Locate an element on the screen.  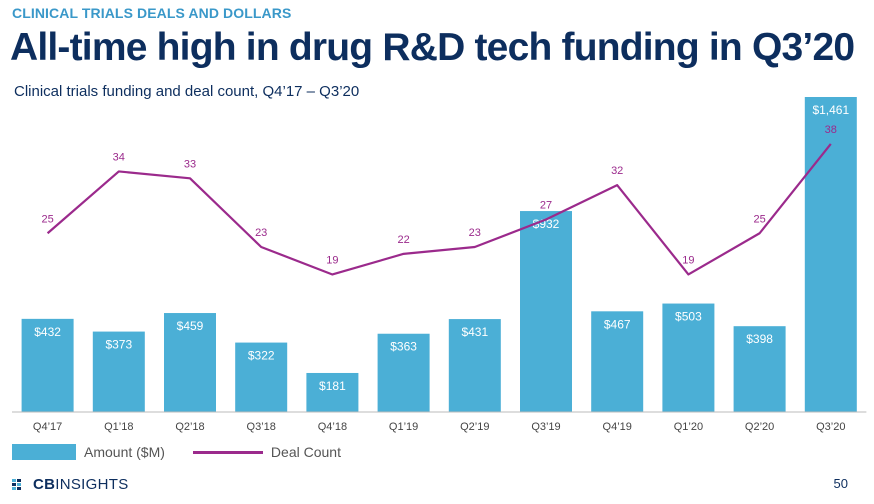
deal-count-label: 22 is located at coordinates (403, 240).